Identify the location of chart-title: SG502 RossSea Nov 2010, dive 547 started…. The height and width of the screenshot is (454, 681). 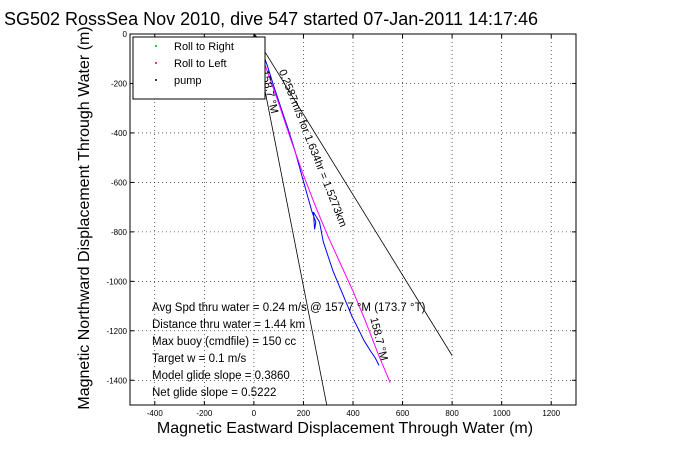
(271, 19).